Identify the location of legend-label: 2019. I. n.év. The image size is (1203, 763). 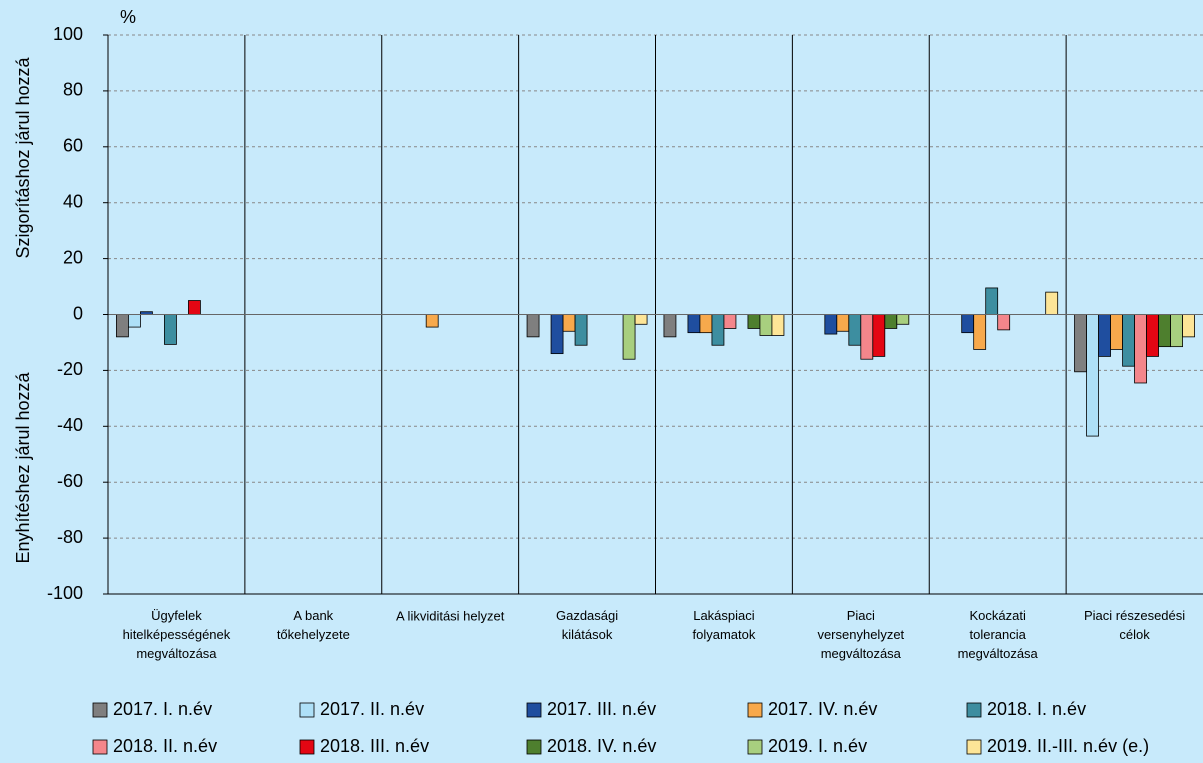
(817, 746).